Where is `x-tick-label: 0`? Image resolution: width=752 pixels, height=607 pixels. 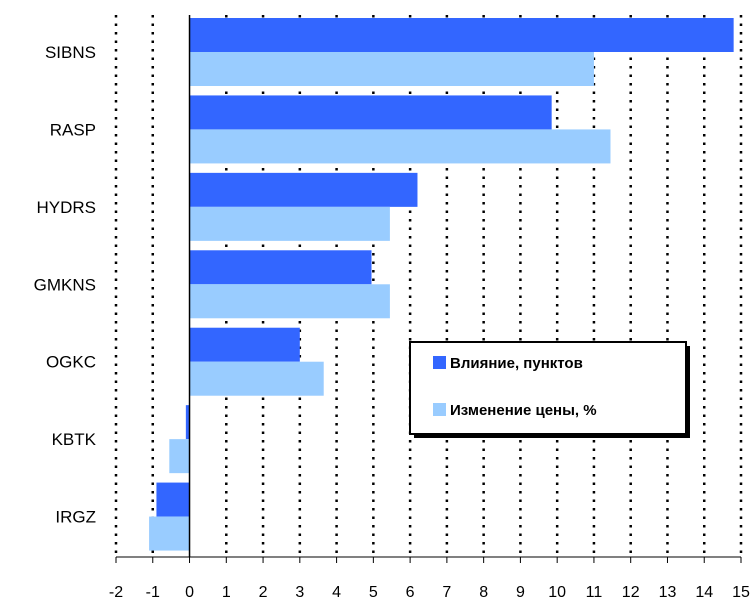 x-tick-label: 0 is located at coordinates (189, 592).